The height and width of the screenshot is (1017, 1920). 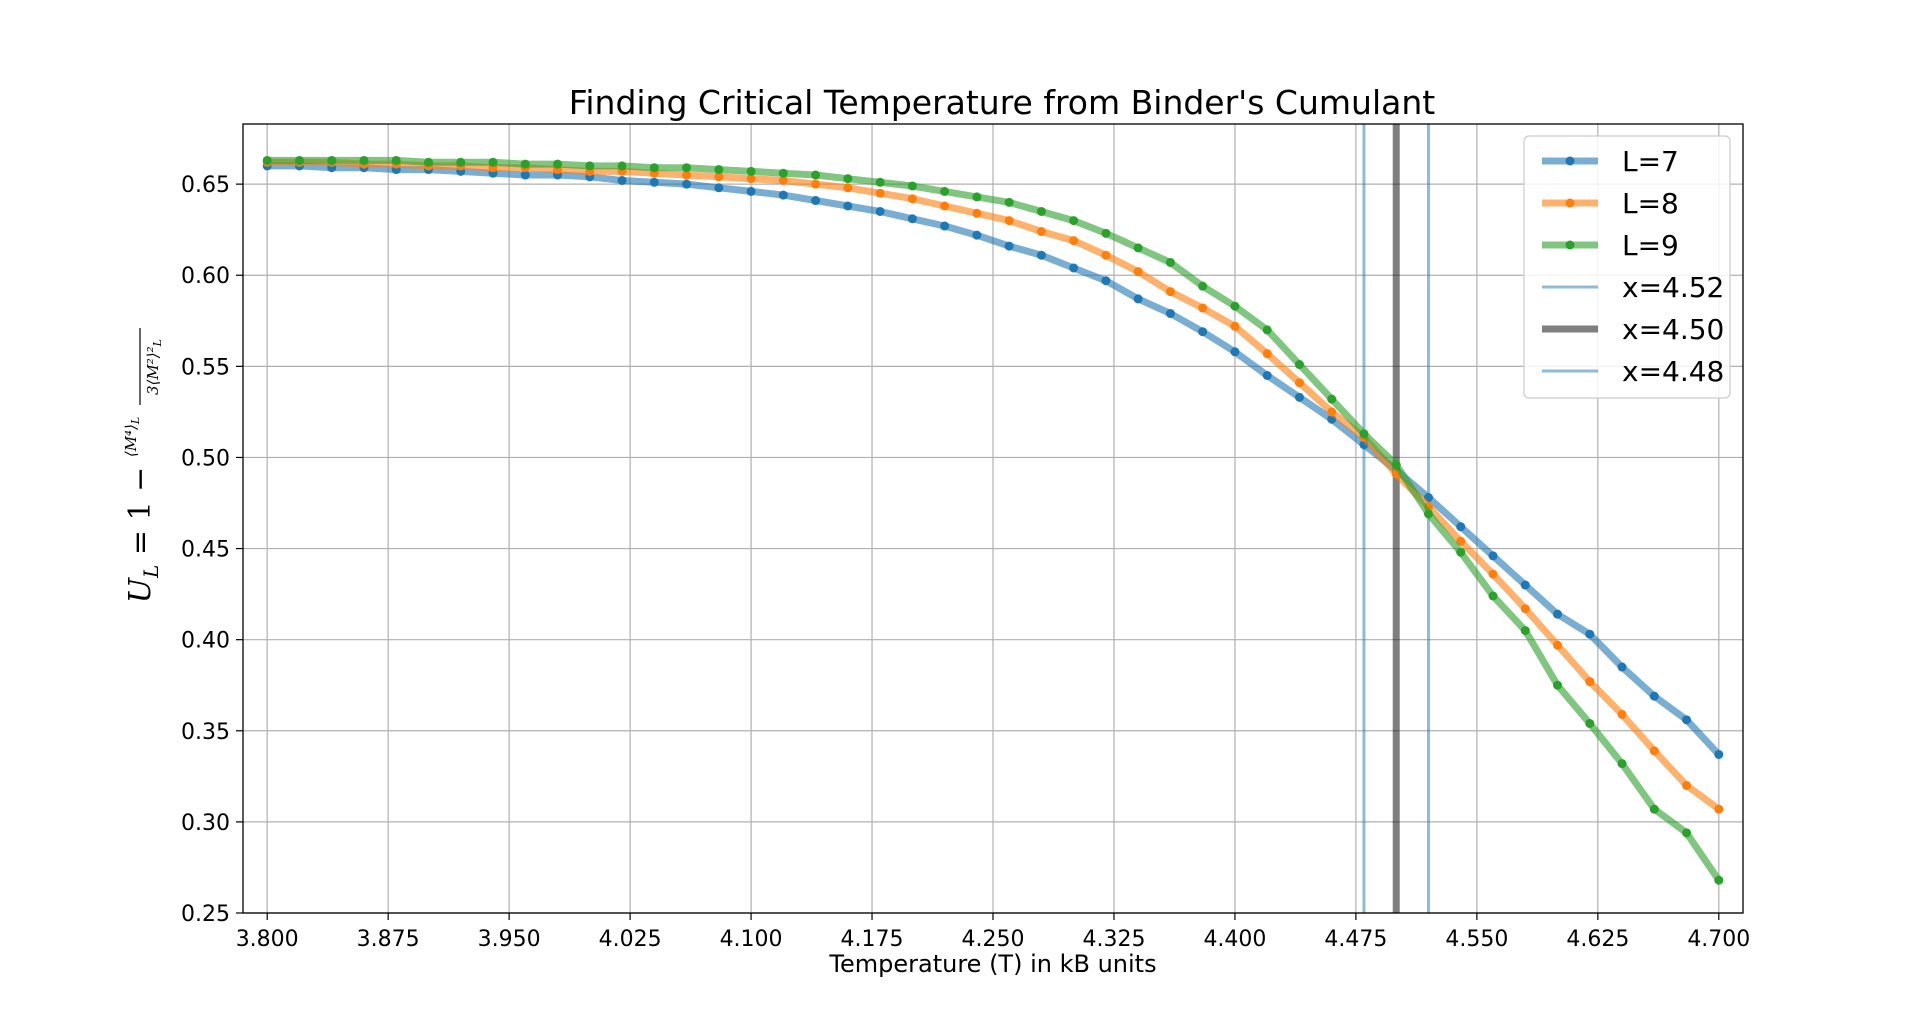 What do you see at coordinates (1476, 939) in the screenshot?
I see `x-tick-label: 4.550` at bounding box center [1476, 939].